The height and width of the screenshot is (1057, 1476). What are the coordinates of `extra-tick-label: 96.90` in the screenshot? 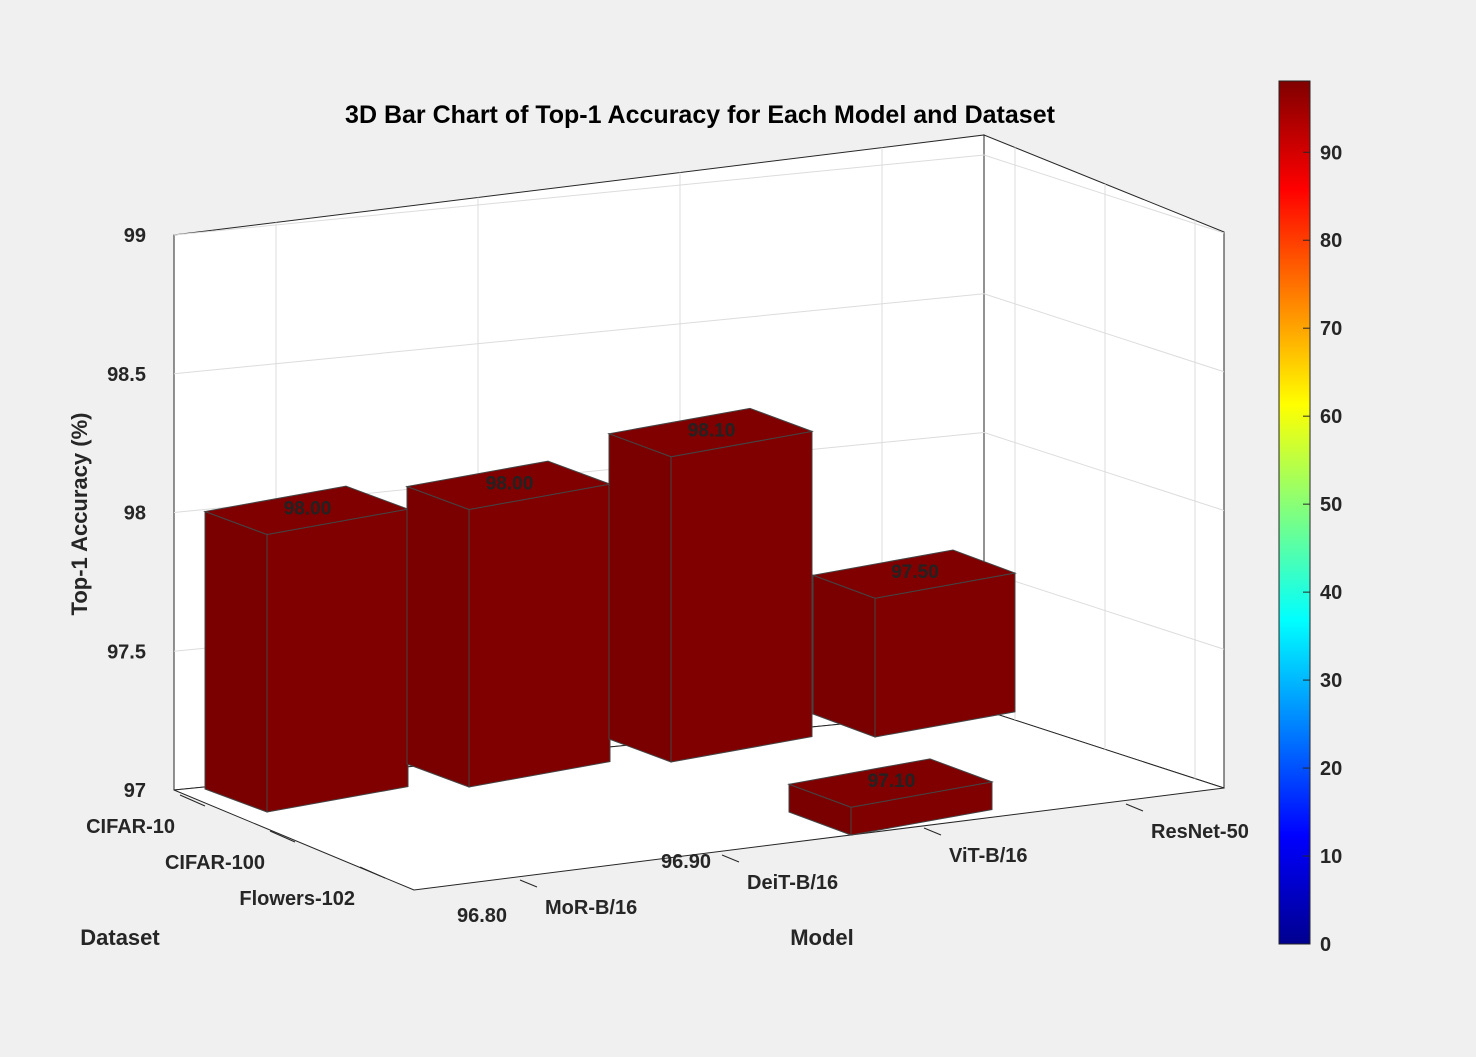 It's located at (686, 862).